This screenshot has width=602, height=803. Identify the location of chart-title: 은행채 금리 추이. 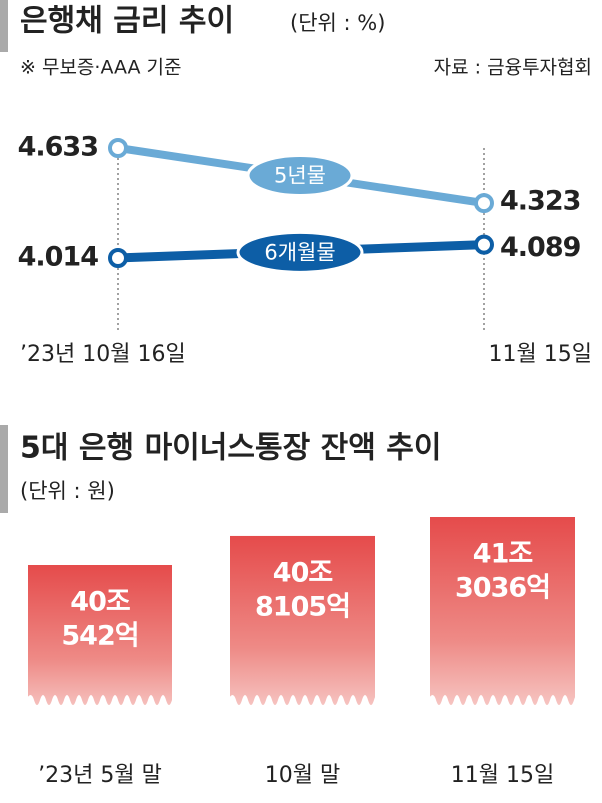
(127, 21).